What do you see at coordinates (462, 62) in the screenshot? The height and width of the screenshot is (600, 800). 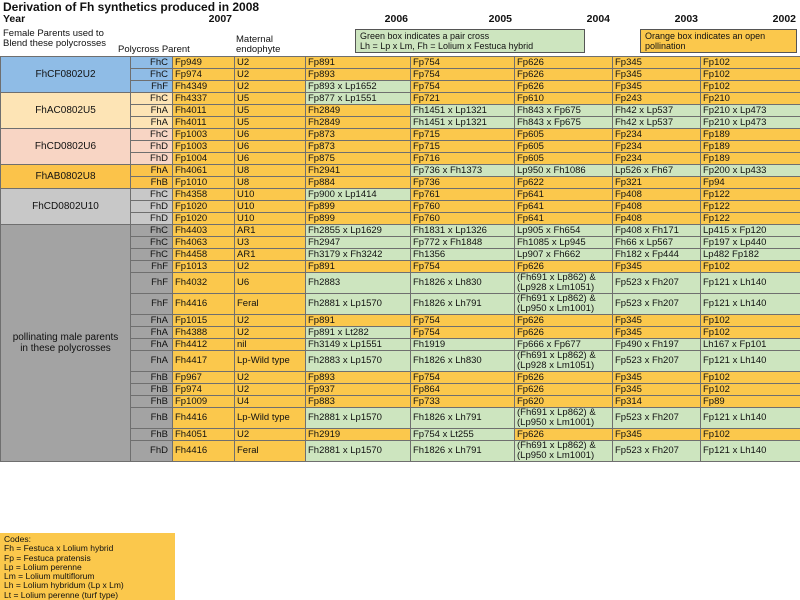 I see `ancestor-cell: Fp754` at bounding box center [462, 62].